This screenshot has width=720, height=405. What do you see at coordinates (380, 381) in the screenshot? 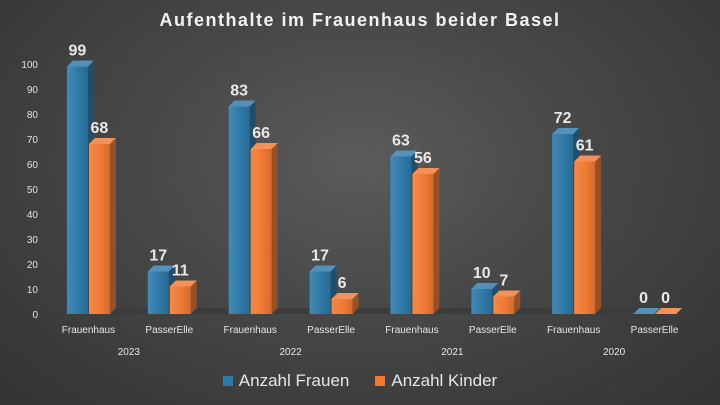
I see `legend-swatch-kinder` at bounding box center [380, 381].